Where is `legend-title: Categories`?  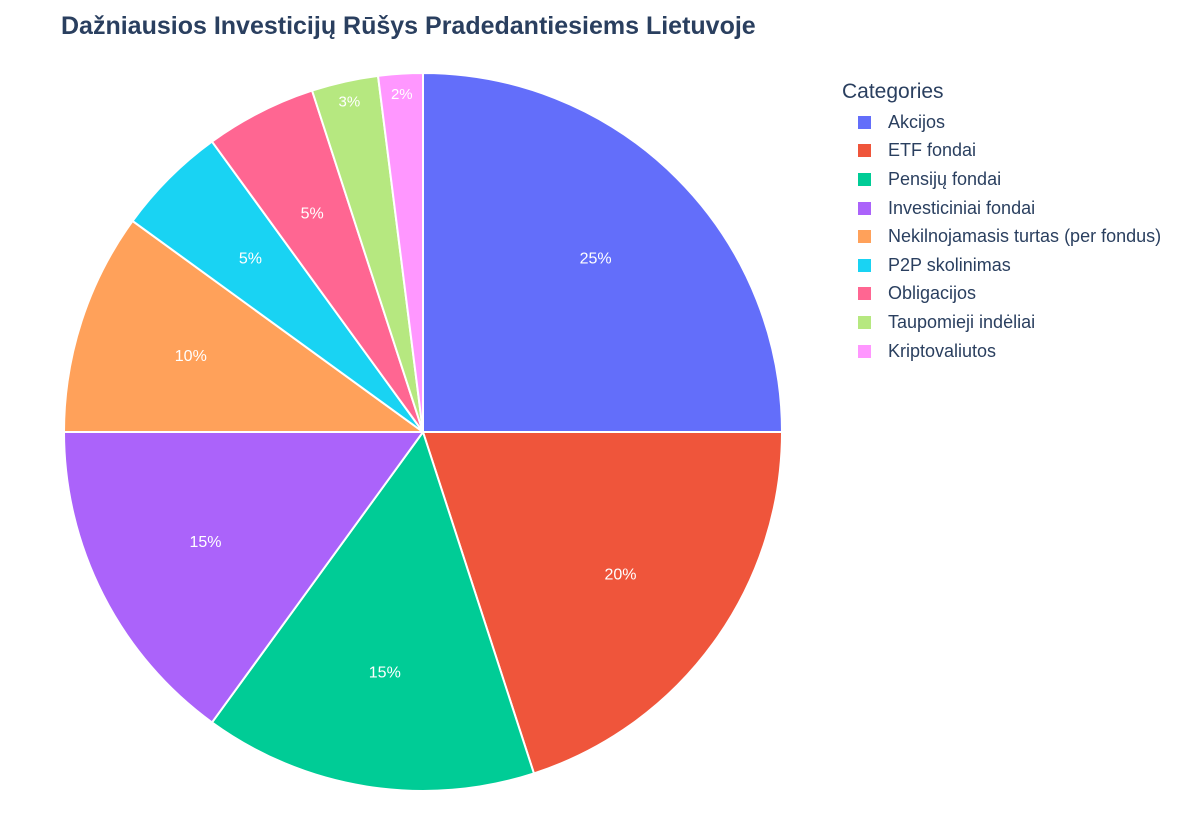 legend-title: Categories is located at coordinates (893, 91).